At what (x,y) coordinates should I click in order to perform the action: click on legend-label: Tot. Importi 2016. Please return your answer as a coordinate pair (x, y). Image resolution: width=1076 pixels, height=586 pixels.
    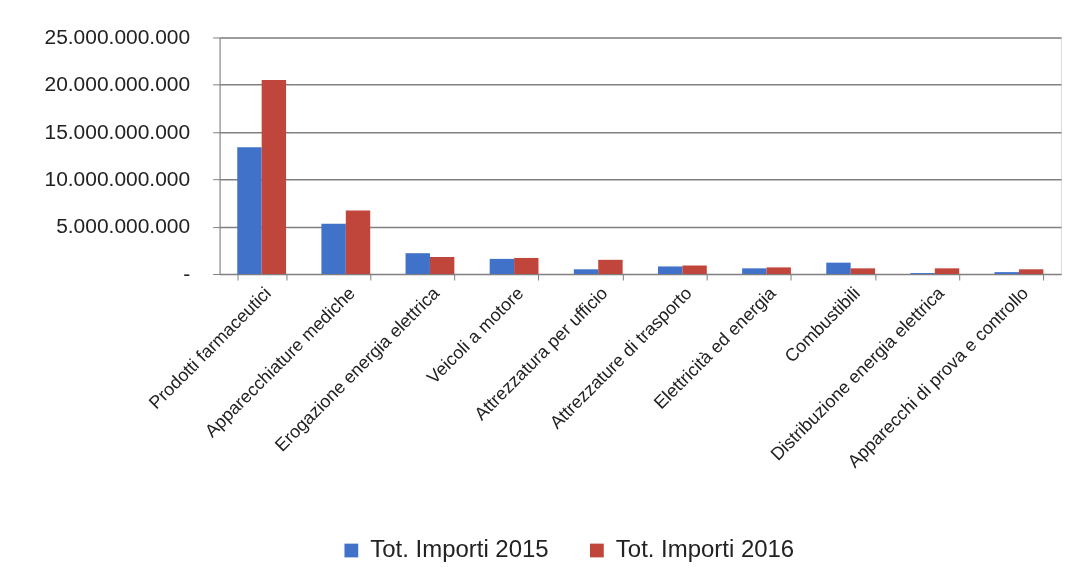
    Looking at the image, I should click on (705, 549).